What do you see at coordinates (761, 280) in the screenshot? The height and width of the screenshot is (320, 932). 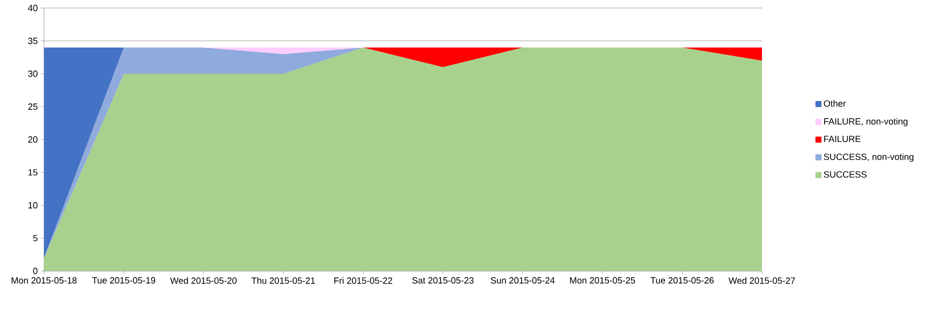 I see `x-tick-label: Wed 2015-05-27` at bounding box center [761, 280].